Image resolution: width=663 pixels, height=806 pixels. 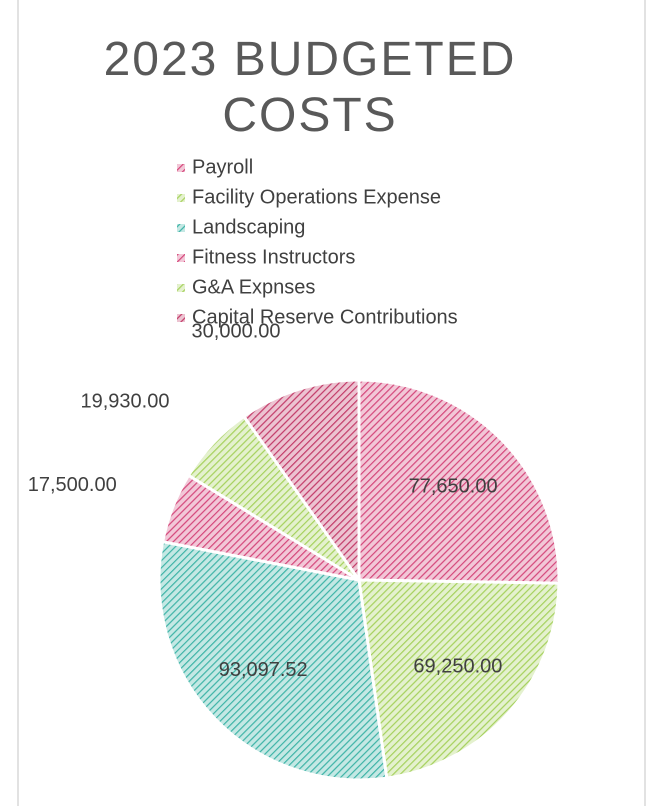 I want to click on legend-label: Payroll, so click(x=222, y=167).